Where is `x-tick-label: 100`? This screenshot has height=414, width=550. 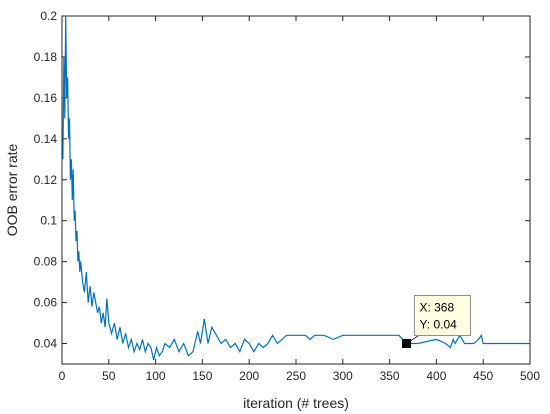
x-tick-label: 100 is located at coordinates (156, 376).